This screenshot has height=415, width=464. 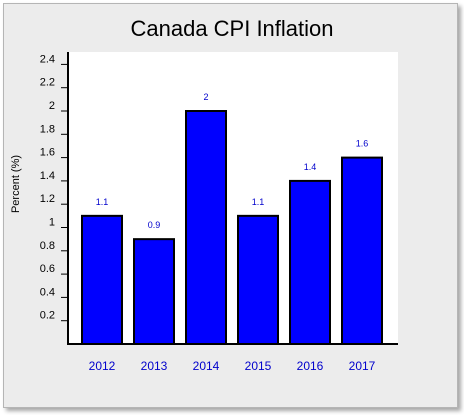 I want to click on y-axis-label: Percent (%), so click(x=16, y=184).